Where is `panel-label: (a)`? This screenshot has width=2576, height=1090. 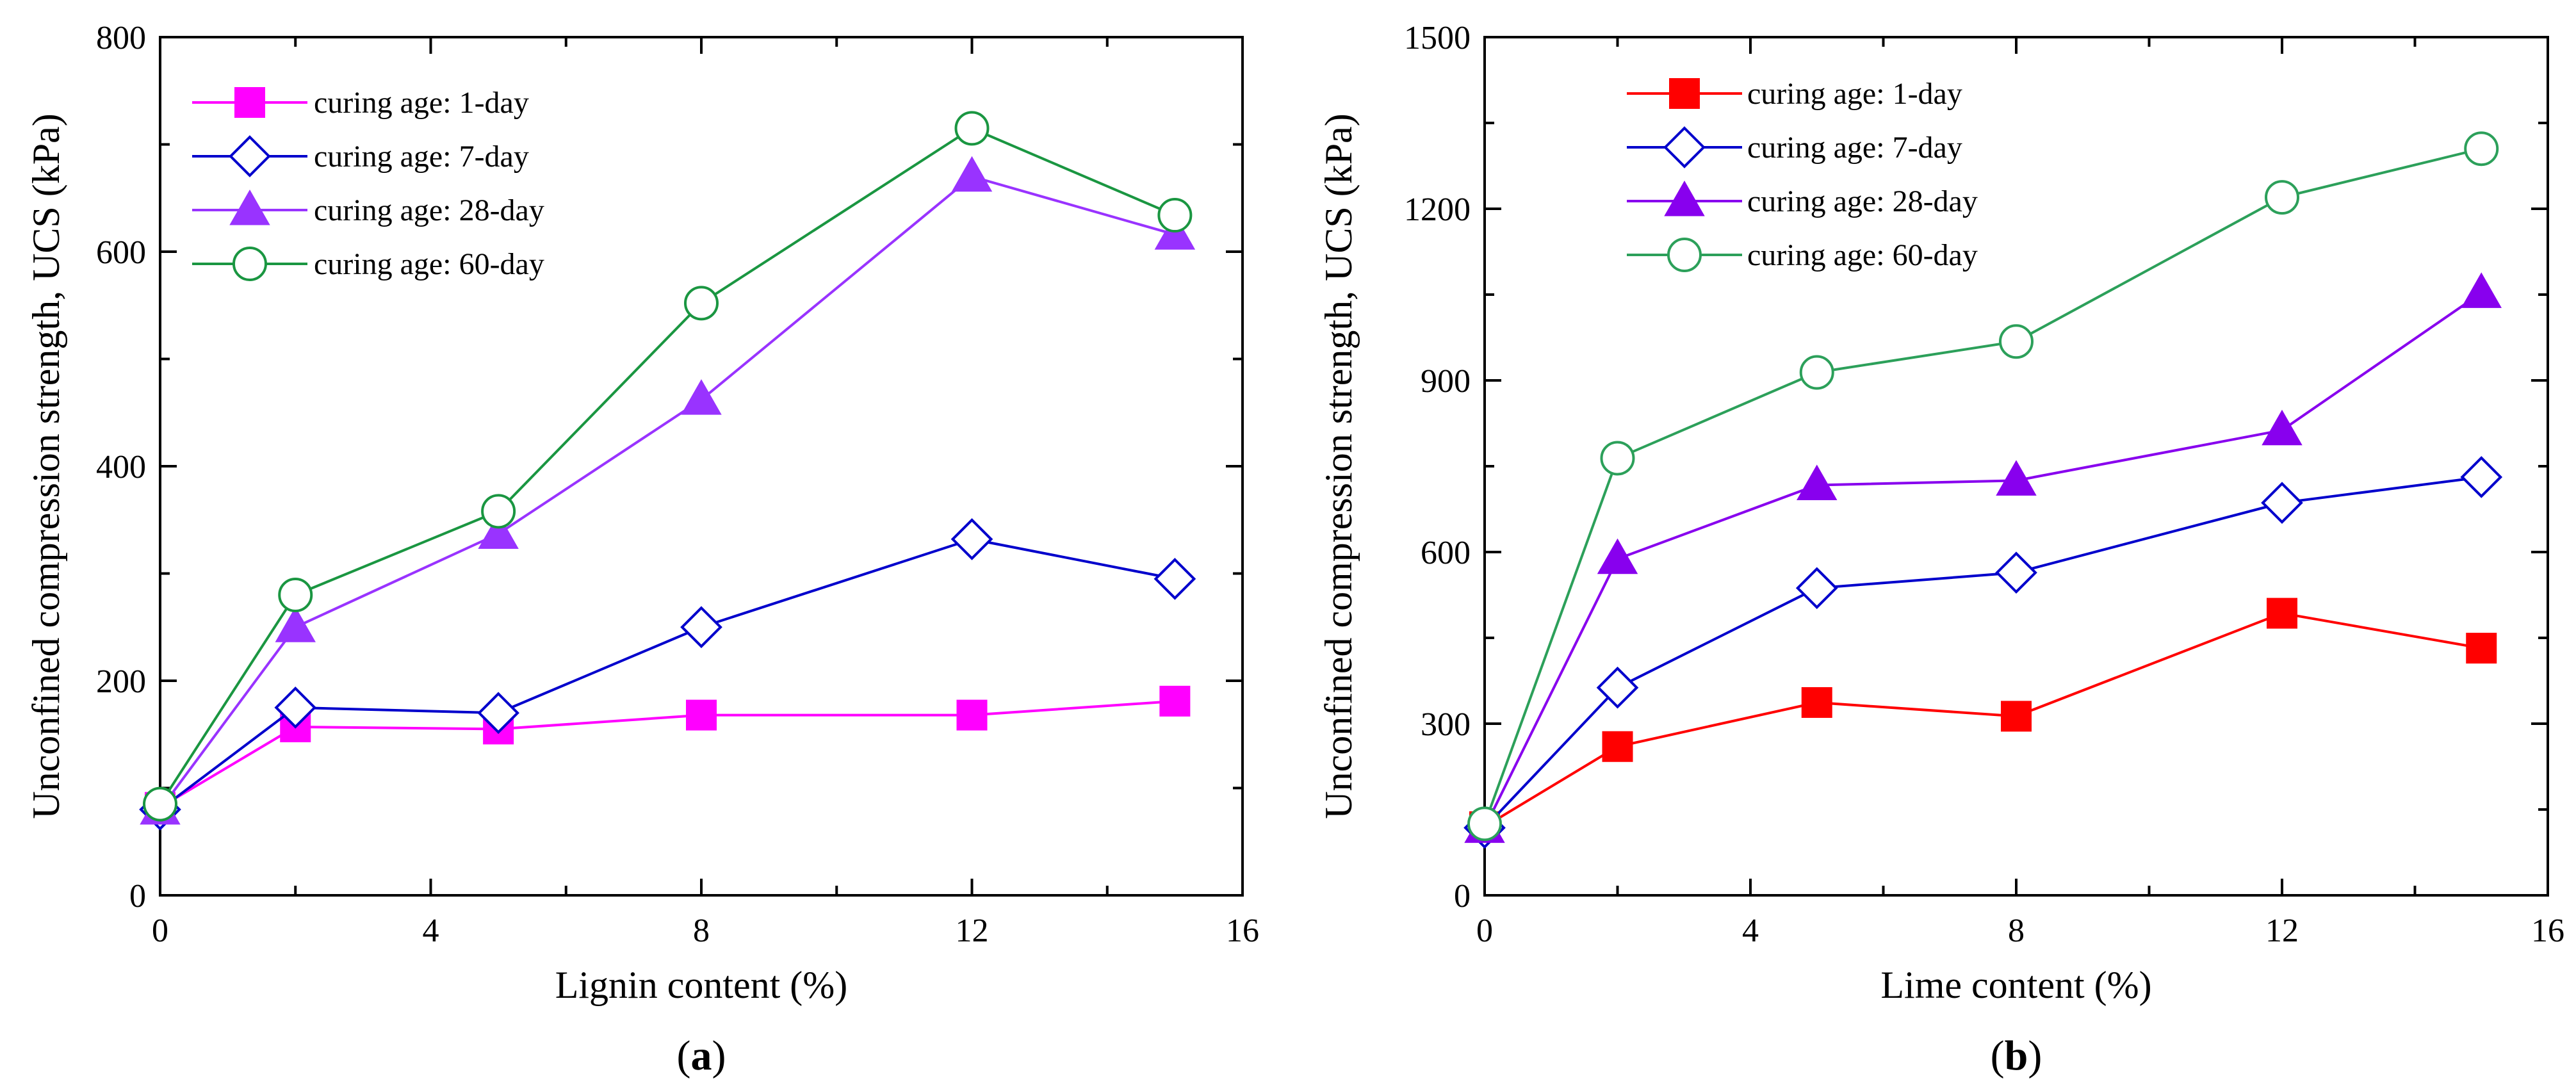 panel-label: (a) is located at coordinates (701, 1055).